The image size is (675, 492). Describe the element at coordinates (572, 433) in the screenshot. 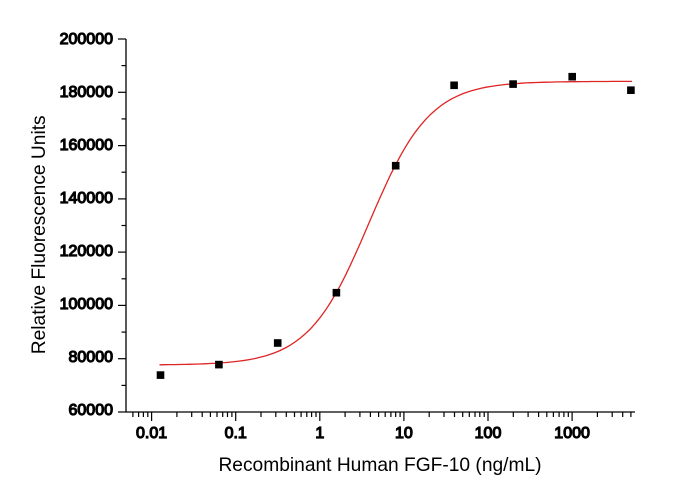

I see `svg-text: 1000` at that location.